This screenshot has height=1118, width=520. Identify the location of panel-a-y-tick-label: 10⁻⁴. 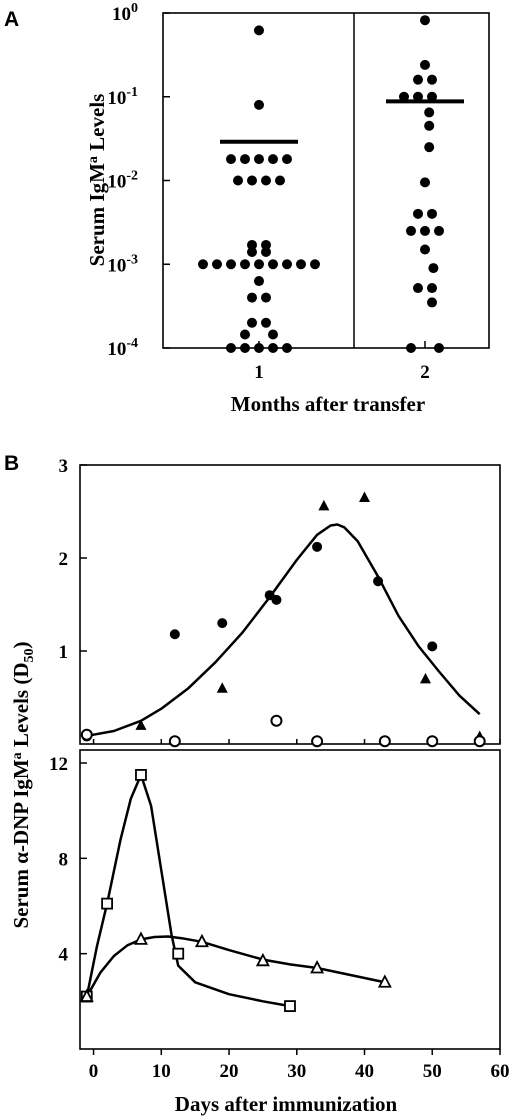
(122, 348).